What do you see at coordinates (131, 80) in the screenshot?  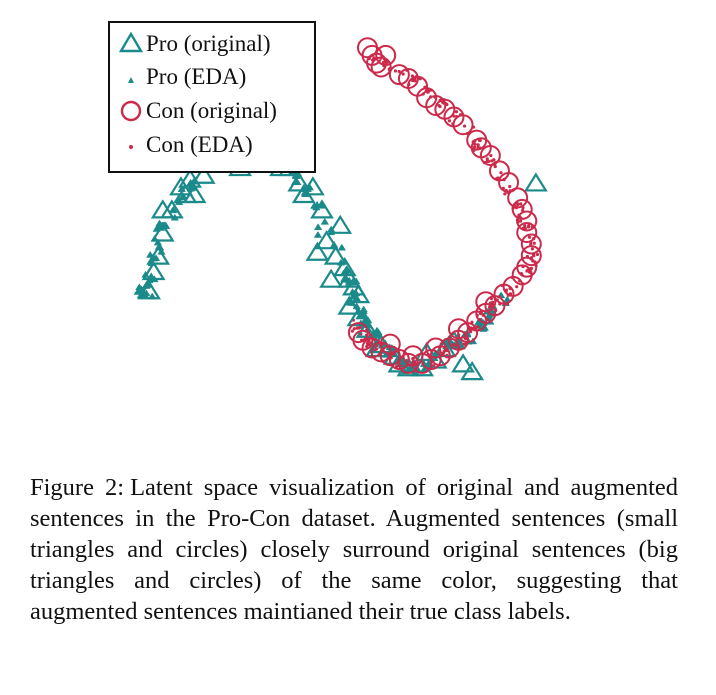 I see `legend-marker-pro-eda` at bounding box center [131, 80].